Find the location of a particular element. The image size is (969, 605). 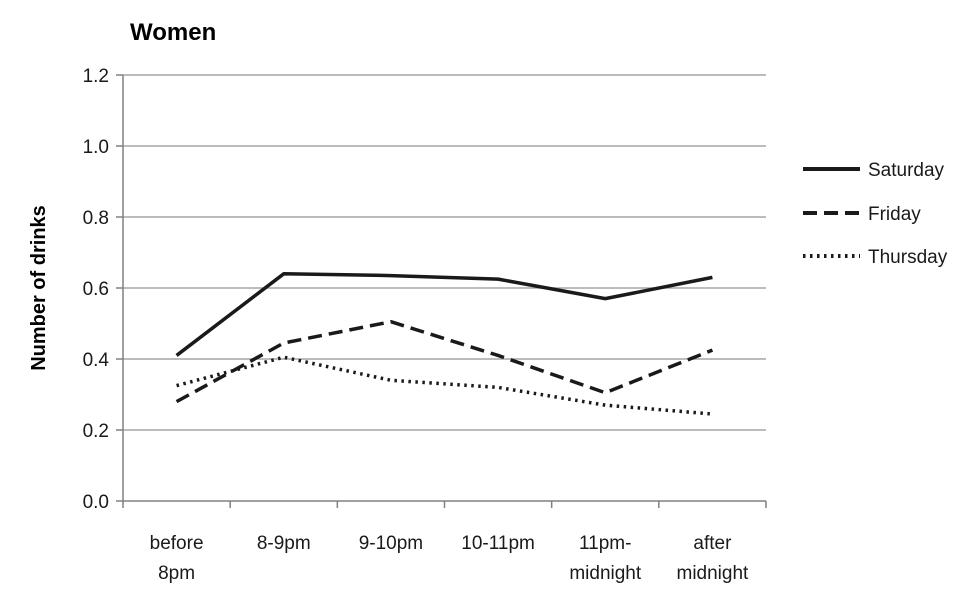

x-tick-label: 8-9pm is located at coordinates (284, 543).